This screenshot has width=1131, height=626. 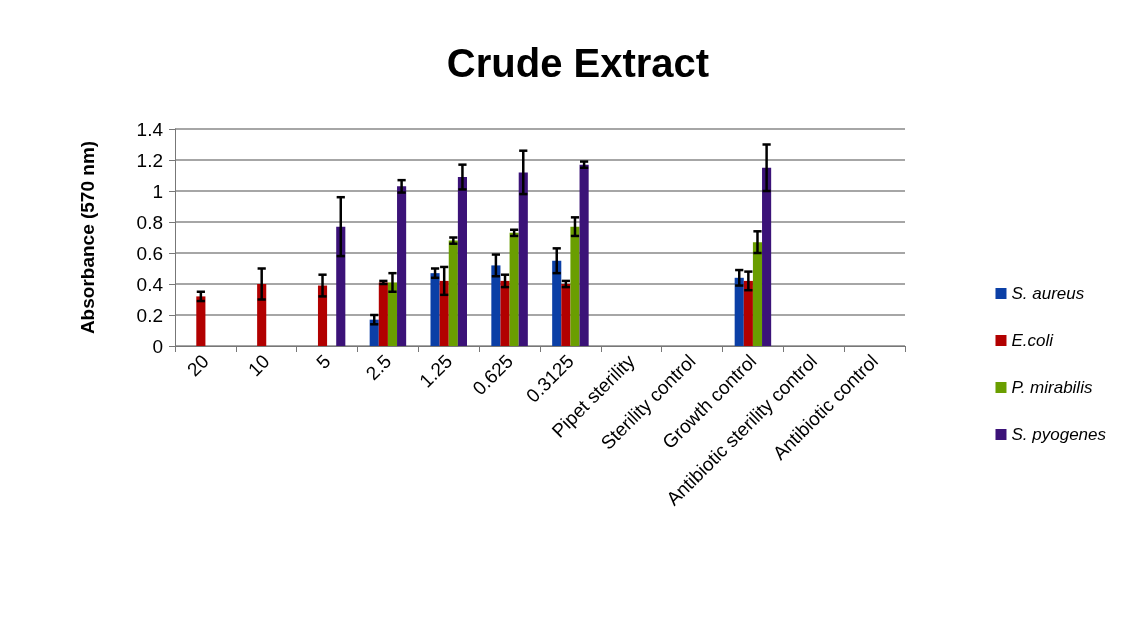 I want to click on legend-label: P. mirabilis, so click(x=1052, y=387).